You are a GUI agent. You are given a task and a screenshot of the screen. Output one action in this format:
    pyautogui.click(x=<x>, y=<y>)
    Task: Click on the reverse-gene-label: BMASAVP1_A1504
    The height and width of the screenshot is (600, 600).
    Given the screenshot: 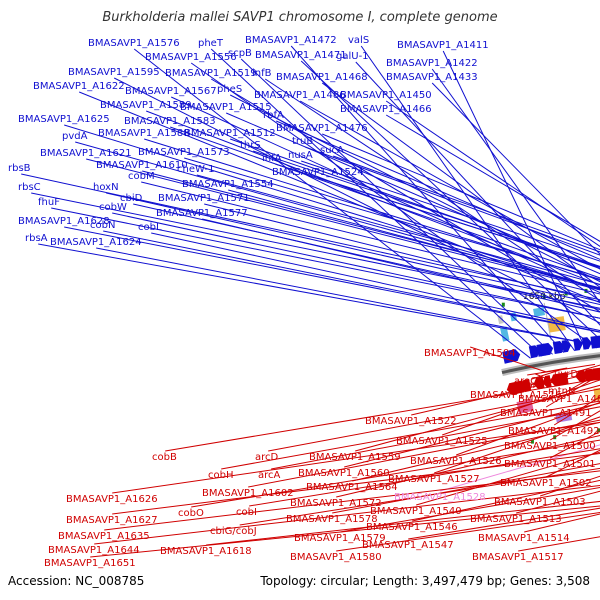 What is the action you would take?
    pyautogui.click(x=470, y=353)
    